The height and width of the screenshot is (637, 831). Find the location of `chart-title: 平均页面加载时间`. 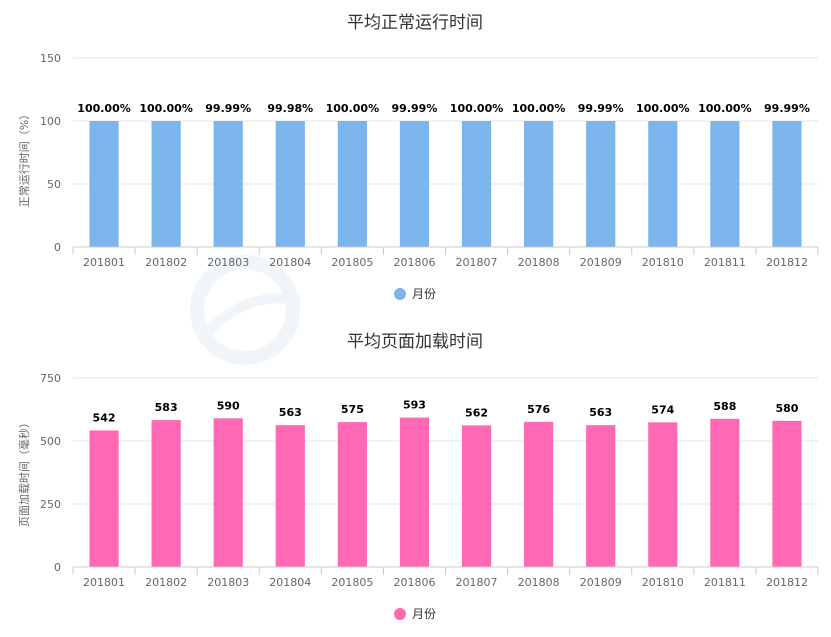

chart-title: 平均页面加载时间 is located at coordinates (415, 342).